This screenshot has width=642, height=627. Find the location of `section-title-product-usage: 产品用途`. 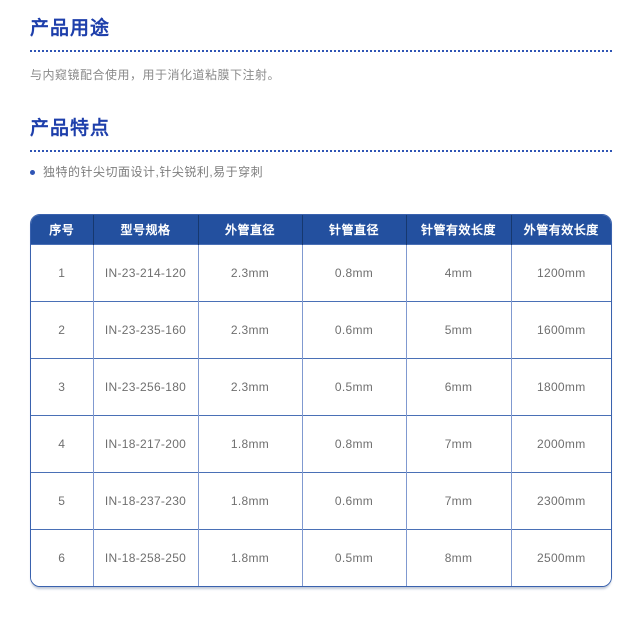

section-title-product-usage: 产品用途 is located at coordinates (70, 28).